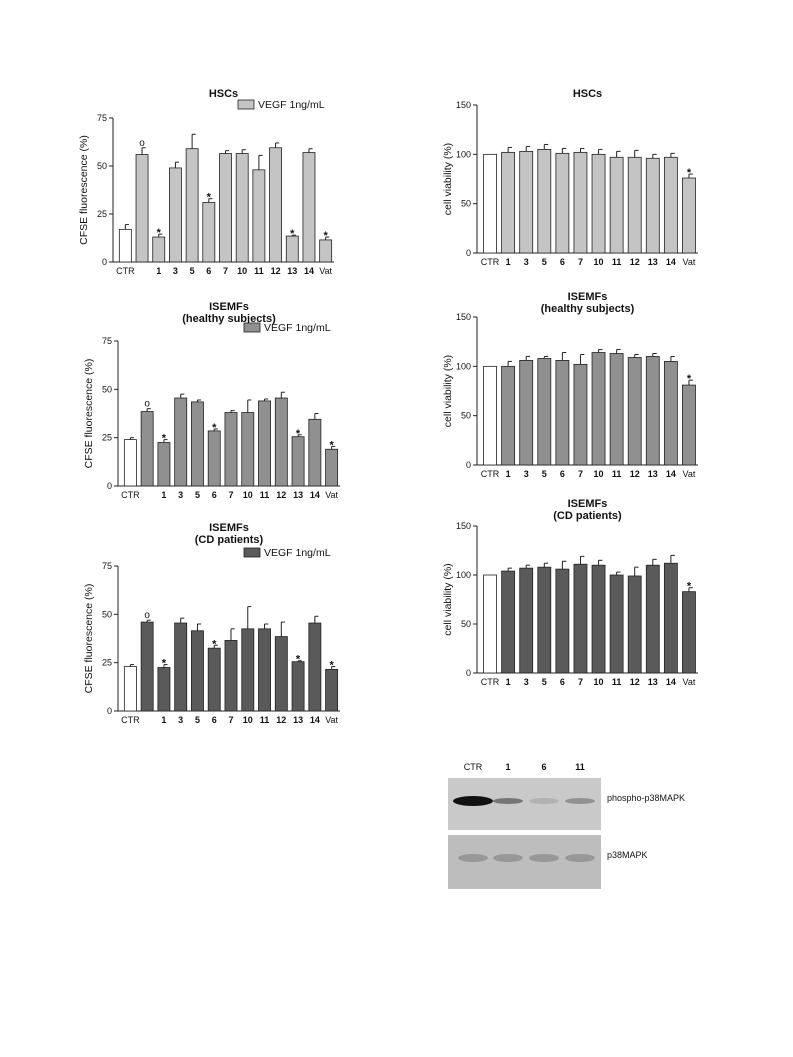 This screenshot has width=793, height=1057. Describe the element at coordinates (463, 526) in the screenshot. I see `y-tick-label: 150` at that location.